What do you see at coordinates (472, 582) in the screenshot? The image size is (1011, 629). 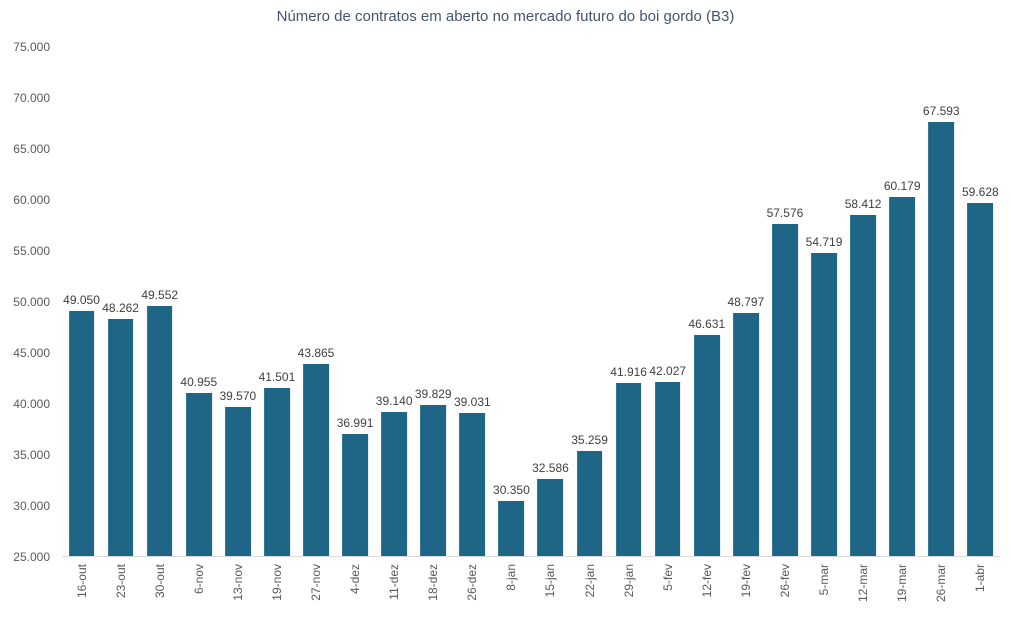 I see `x-axis-tick-label: 26-dez` at bounding box center [472, 582].